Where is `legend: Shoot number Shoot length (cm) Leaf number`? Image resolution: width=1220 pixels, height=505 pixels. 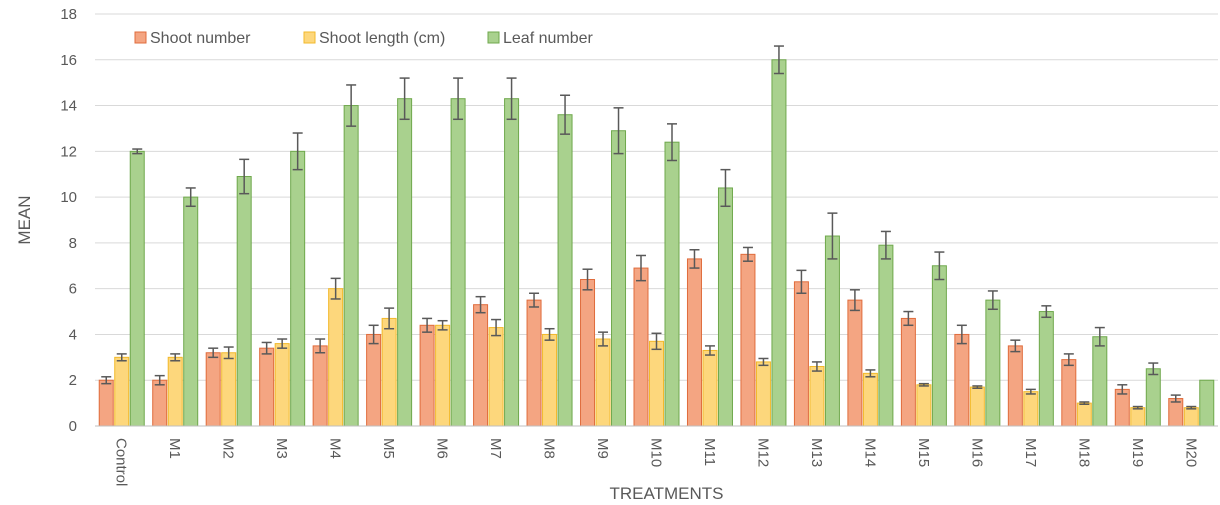 legend: Shoot number Shoot length (cm) Leaf number is located at coordinates (364, 38).